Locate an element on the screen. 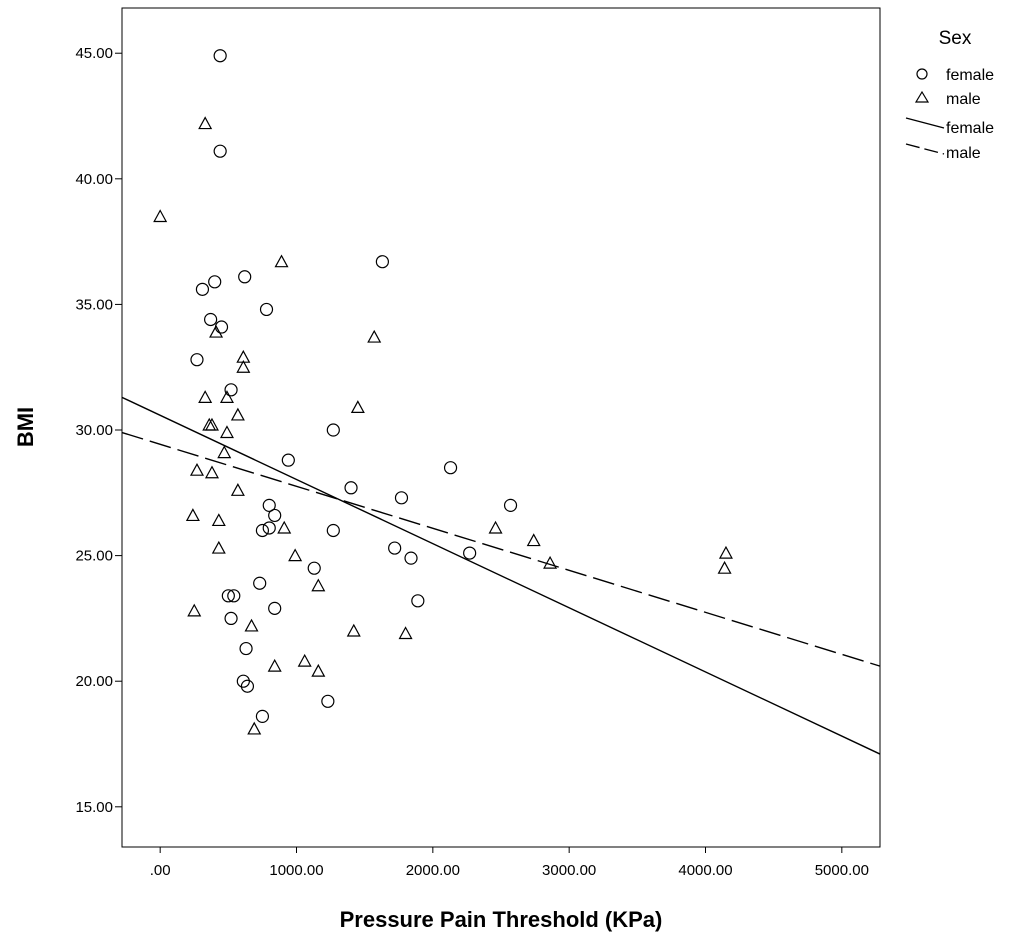  legend: Sex female male female male is located at coordinates (949, 95).